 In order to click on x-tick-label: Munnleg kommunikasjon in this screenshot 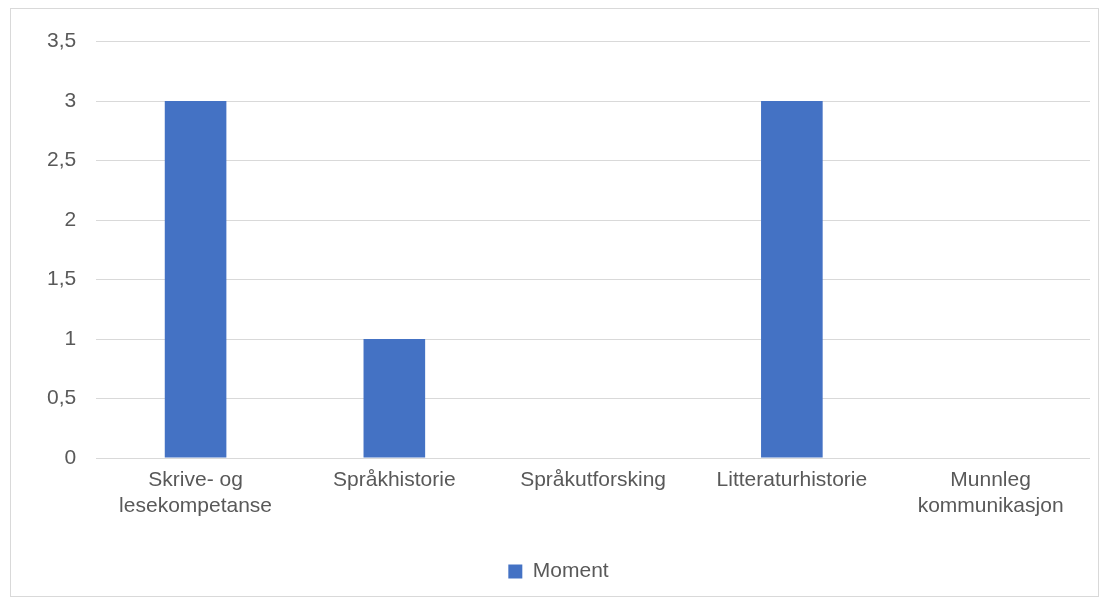, I will do `click(990, 491)`.